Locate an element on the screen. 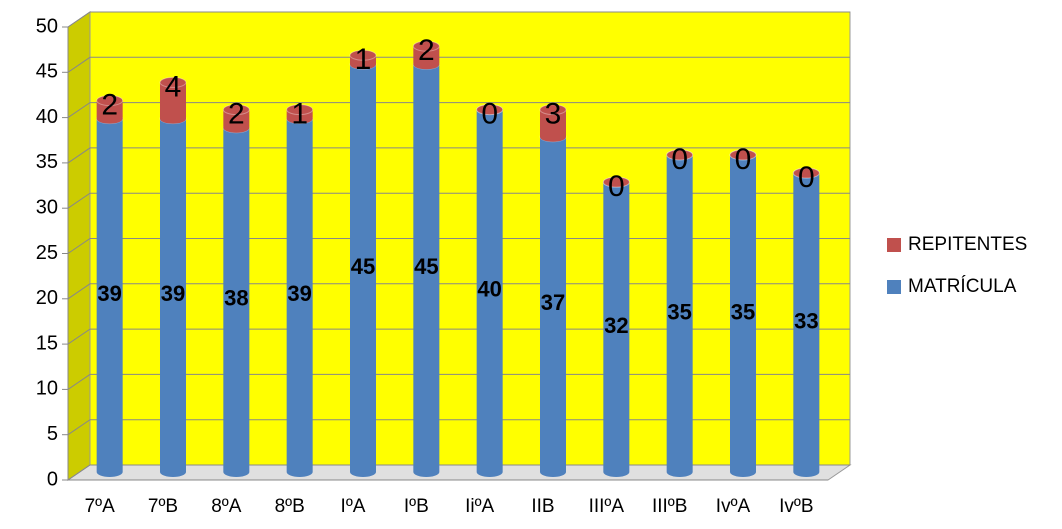 This screenshot has height=529, width=1062. x-tick-label: 8ºA is located at coordinates (226, 506).